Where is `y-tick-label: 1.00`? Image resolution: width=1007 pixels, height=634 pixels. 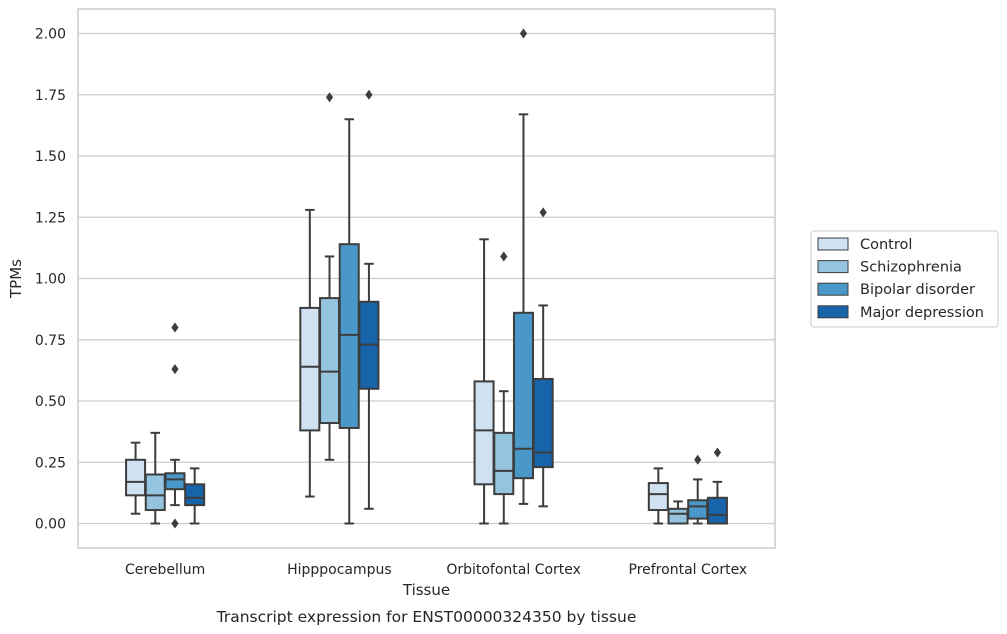
y-tick-label: 1.00 is located at coordinates (50, 280).